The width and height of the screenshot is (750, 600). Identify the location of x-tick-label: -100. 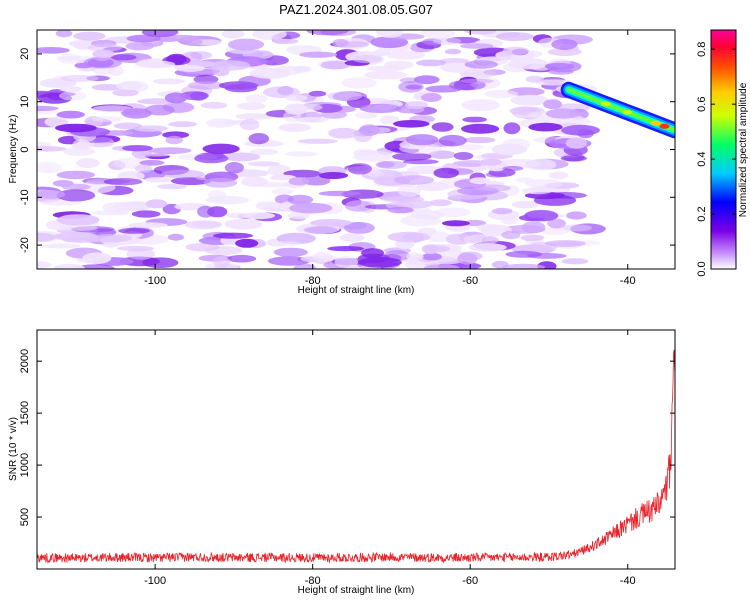
(155, 281).